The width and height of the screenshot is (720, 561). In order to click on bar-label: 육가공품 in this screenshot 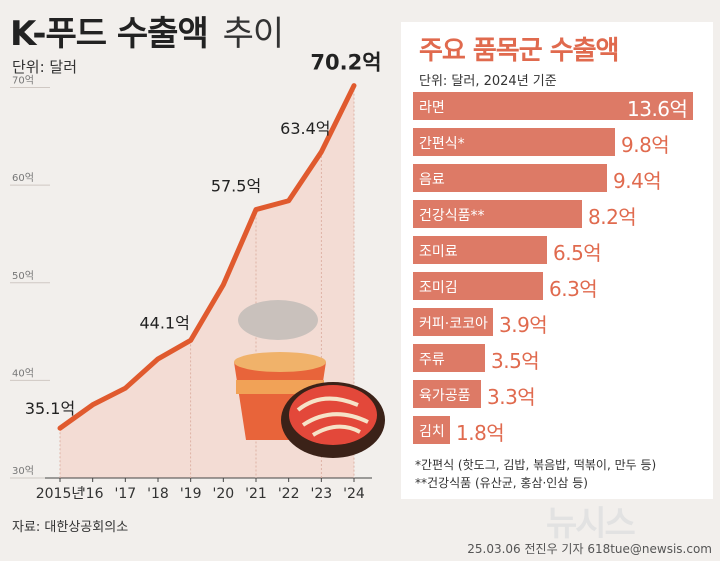, I will do `click(445, 396)`.